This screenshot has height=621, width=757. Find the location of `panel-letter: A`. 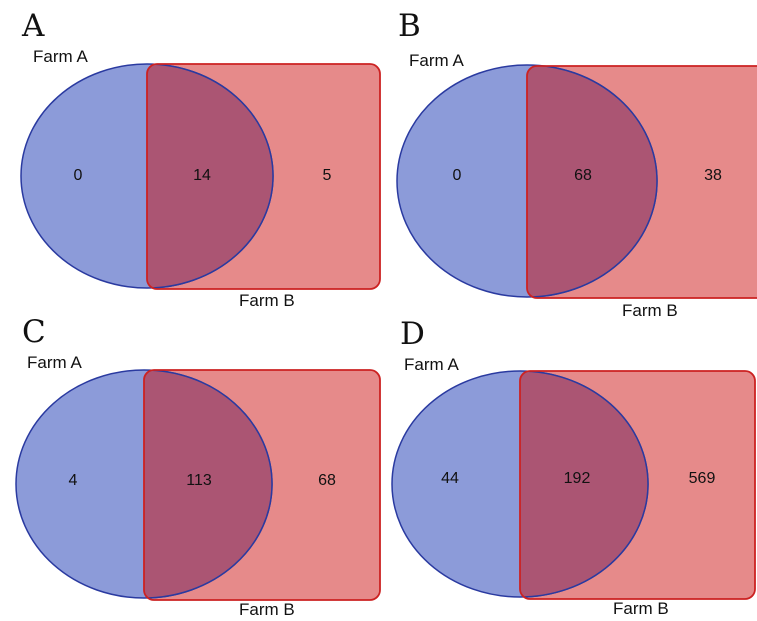

panel-letter: A is located at coordinates (33, 26).